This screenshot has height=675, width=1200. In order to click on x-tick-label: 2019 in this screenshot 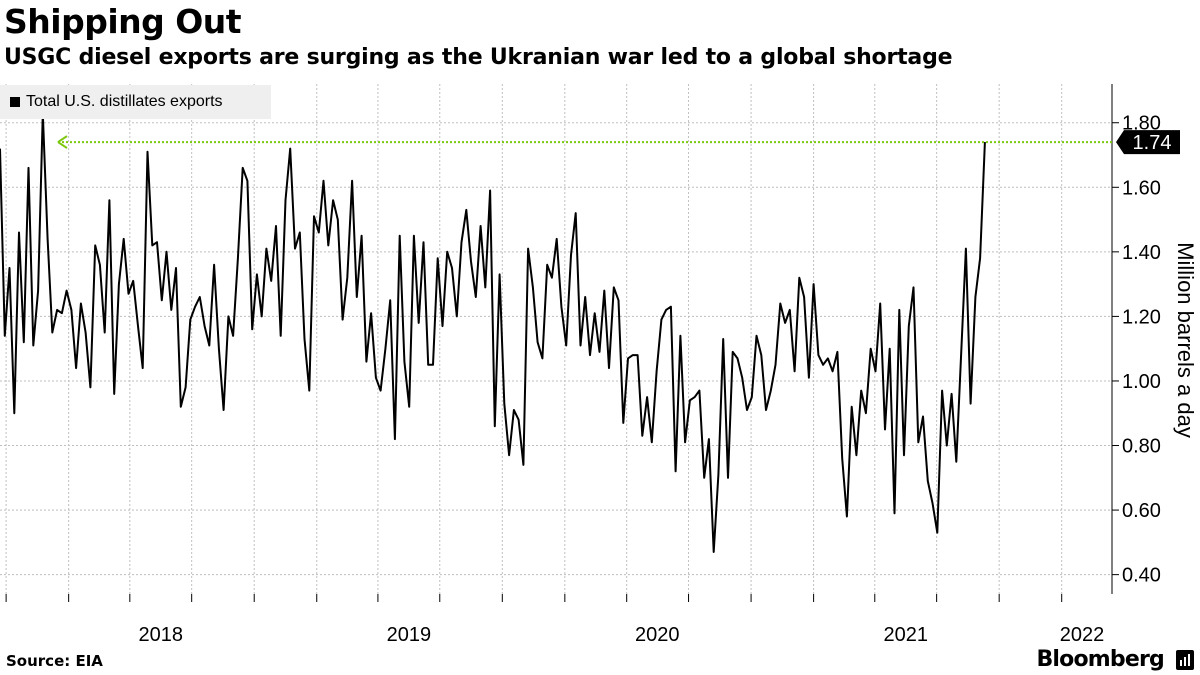, I will do `click(409, 635)`.